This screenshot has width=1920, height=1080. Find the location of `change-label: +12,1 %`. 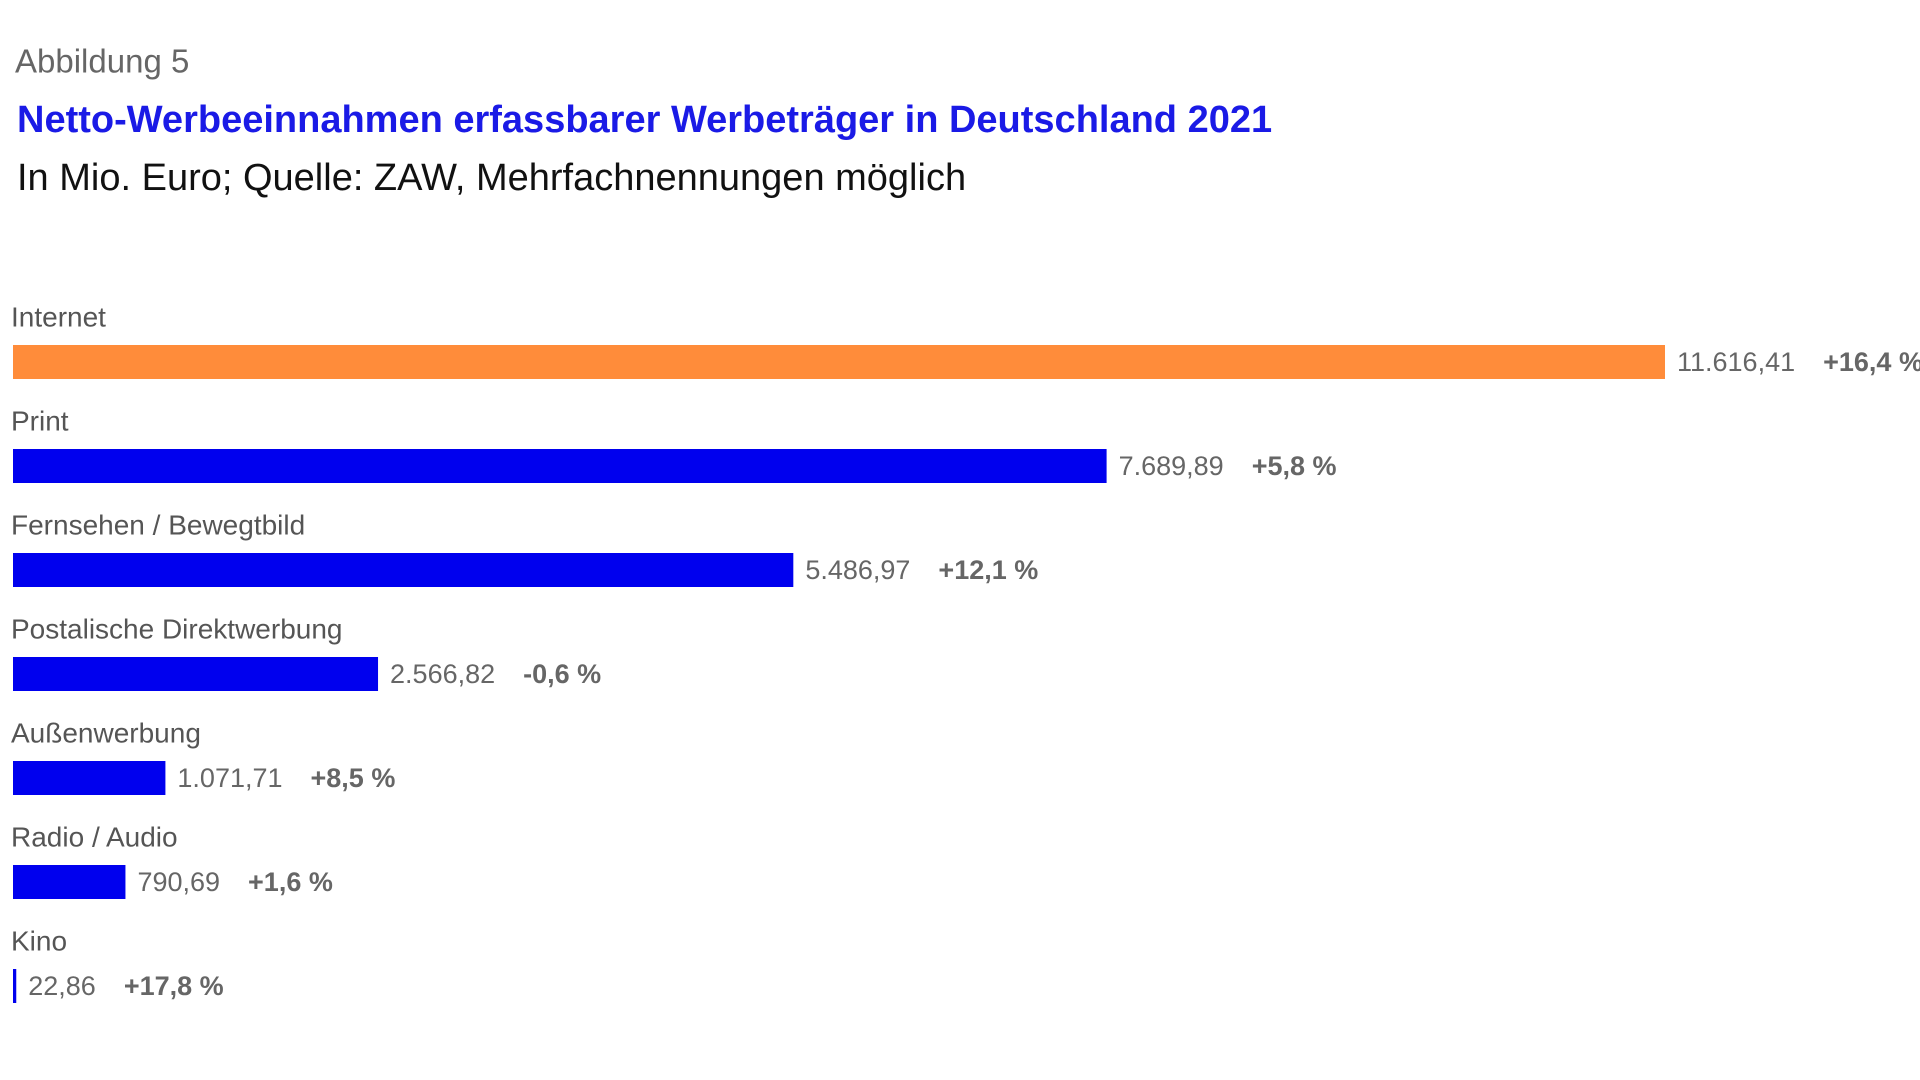

change-label: +12,1 % is located at coordinates (988, 570).